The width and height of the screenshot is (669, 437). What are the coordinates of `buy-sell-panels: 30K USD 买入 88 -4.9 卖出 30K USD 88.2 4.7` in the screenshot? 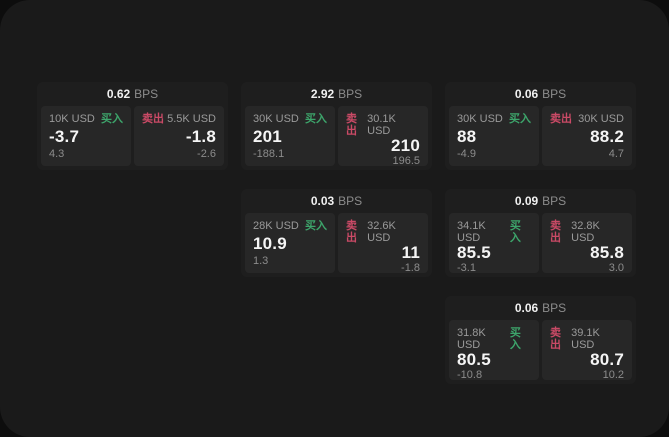 It's located at (540, 138).